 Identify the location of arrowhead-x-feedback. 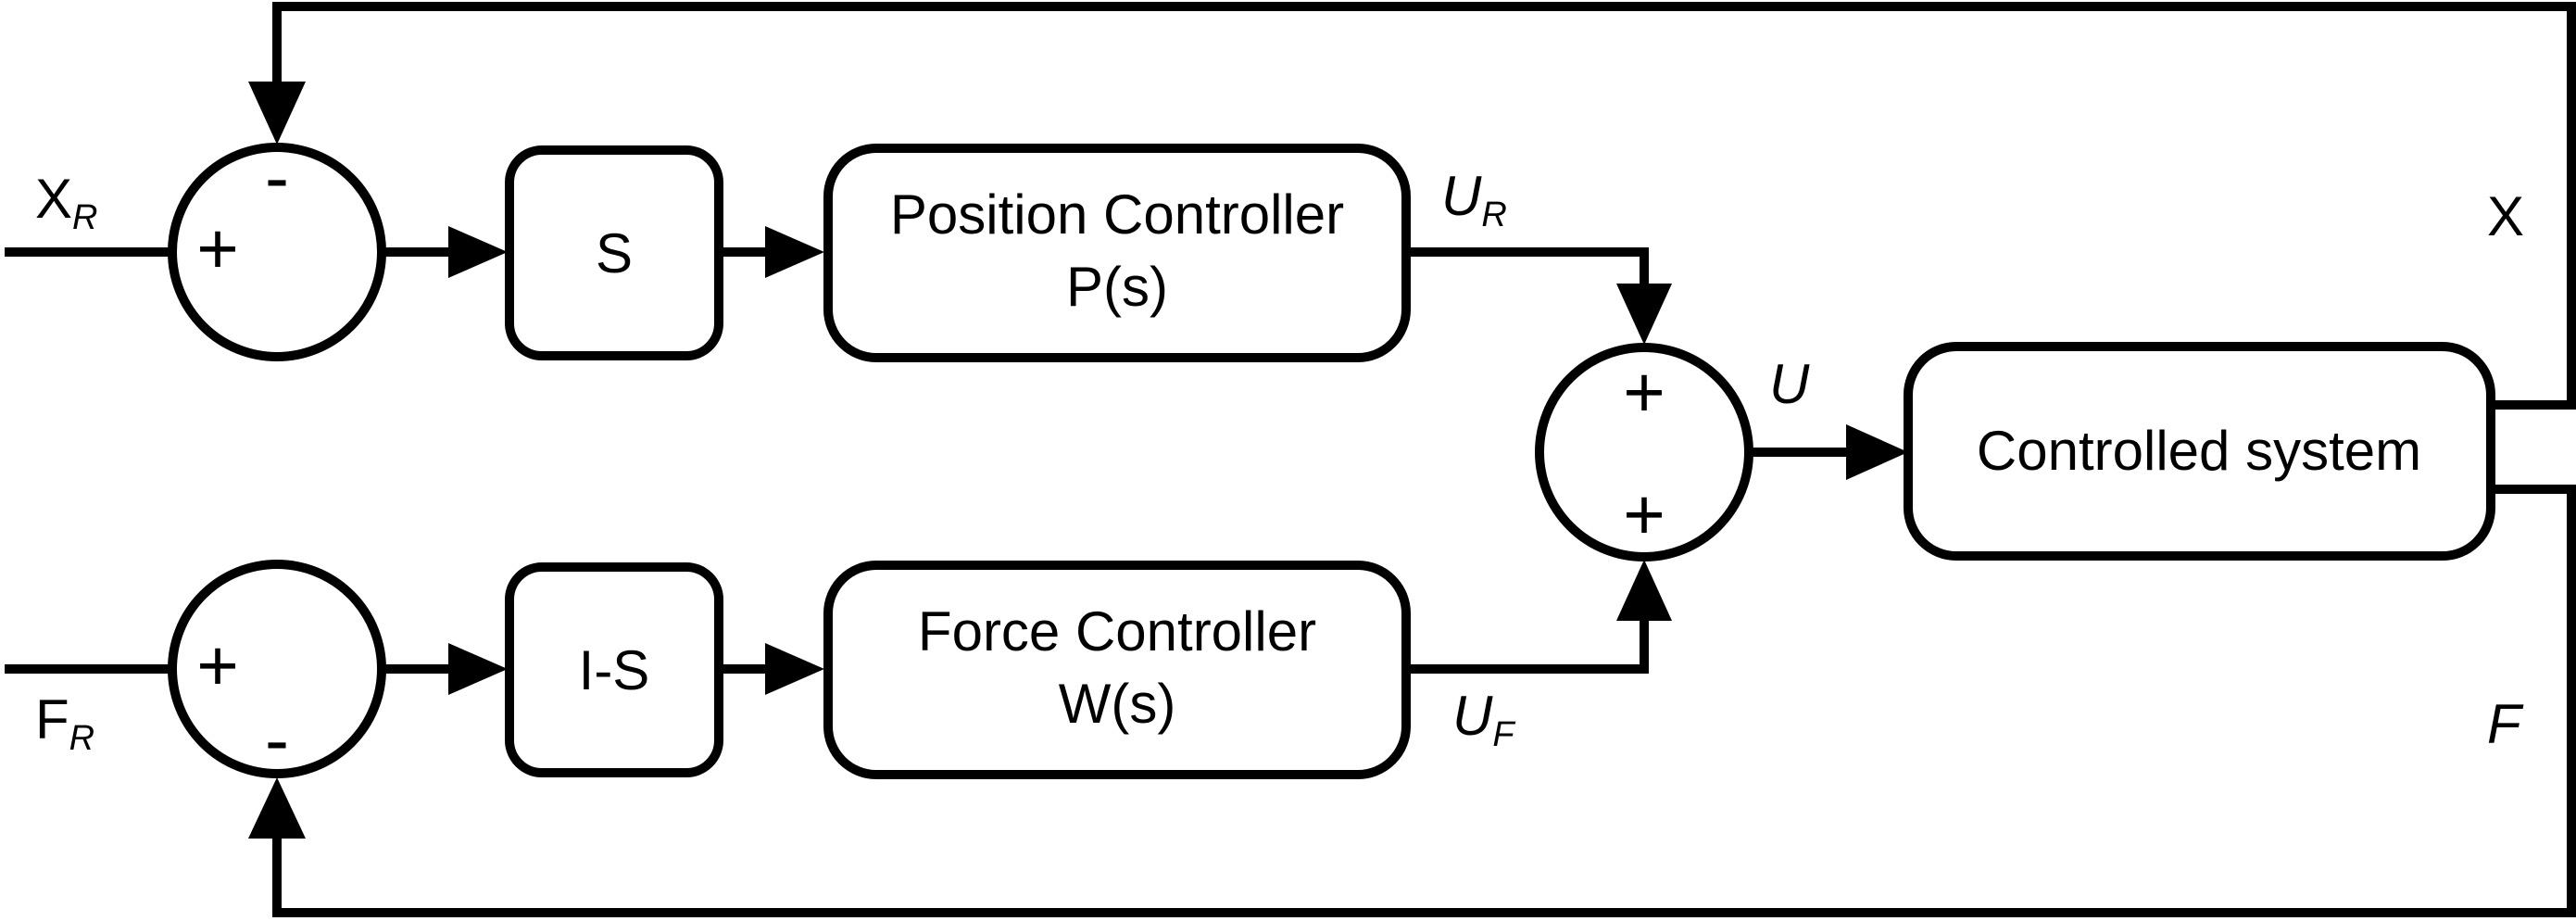
(277, 114).